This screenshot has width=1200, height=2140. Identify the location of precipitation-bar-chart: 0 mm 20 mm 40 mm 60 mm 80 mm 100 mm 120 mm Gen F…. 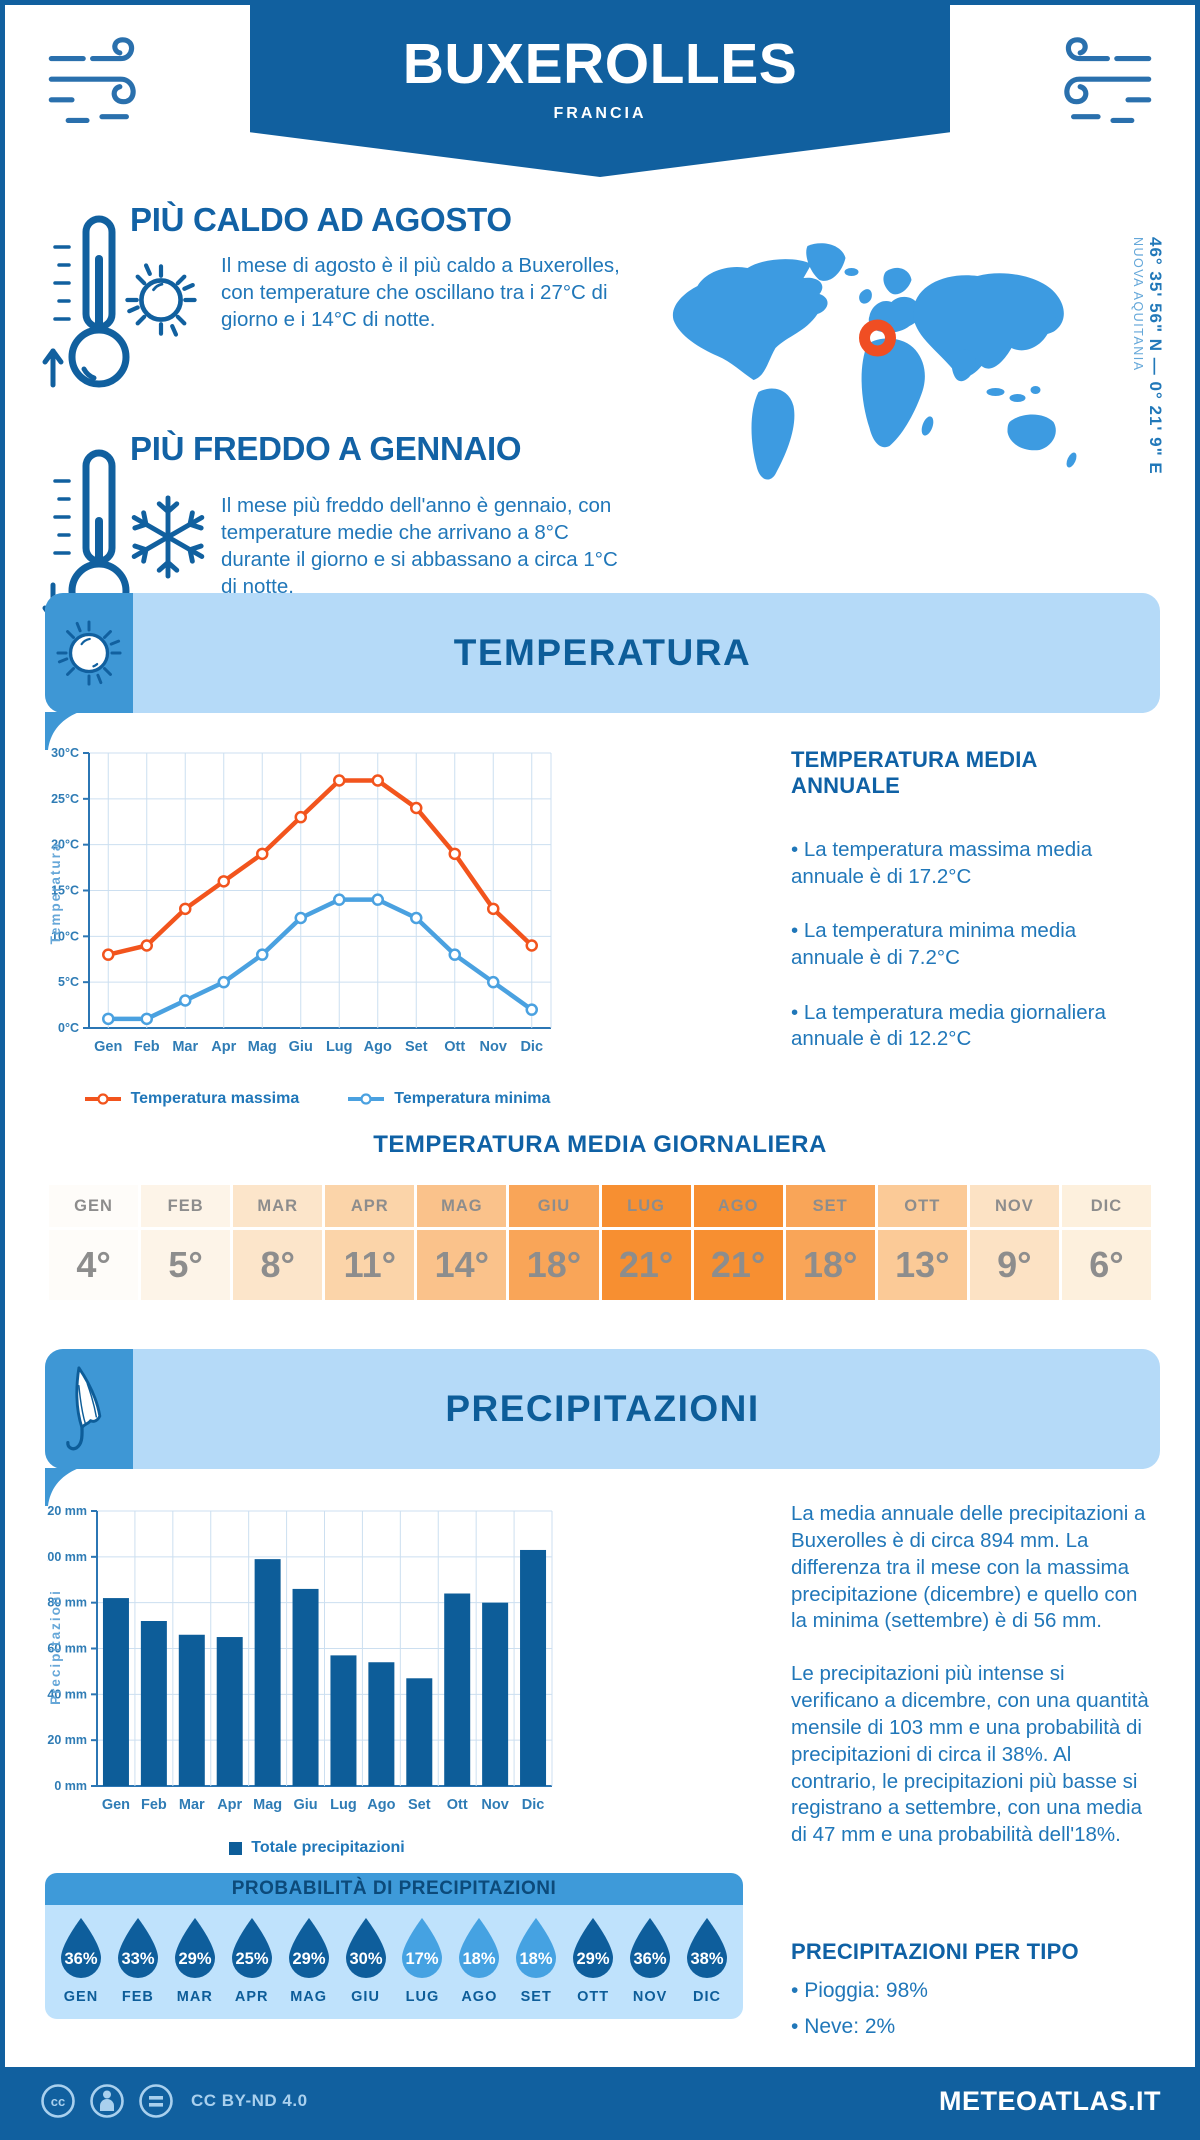
(296, 1658).